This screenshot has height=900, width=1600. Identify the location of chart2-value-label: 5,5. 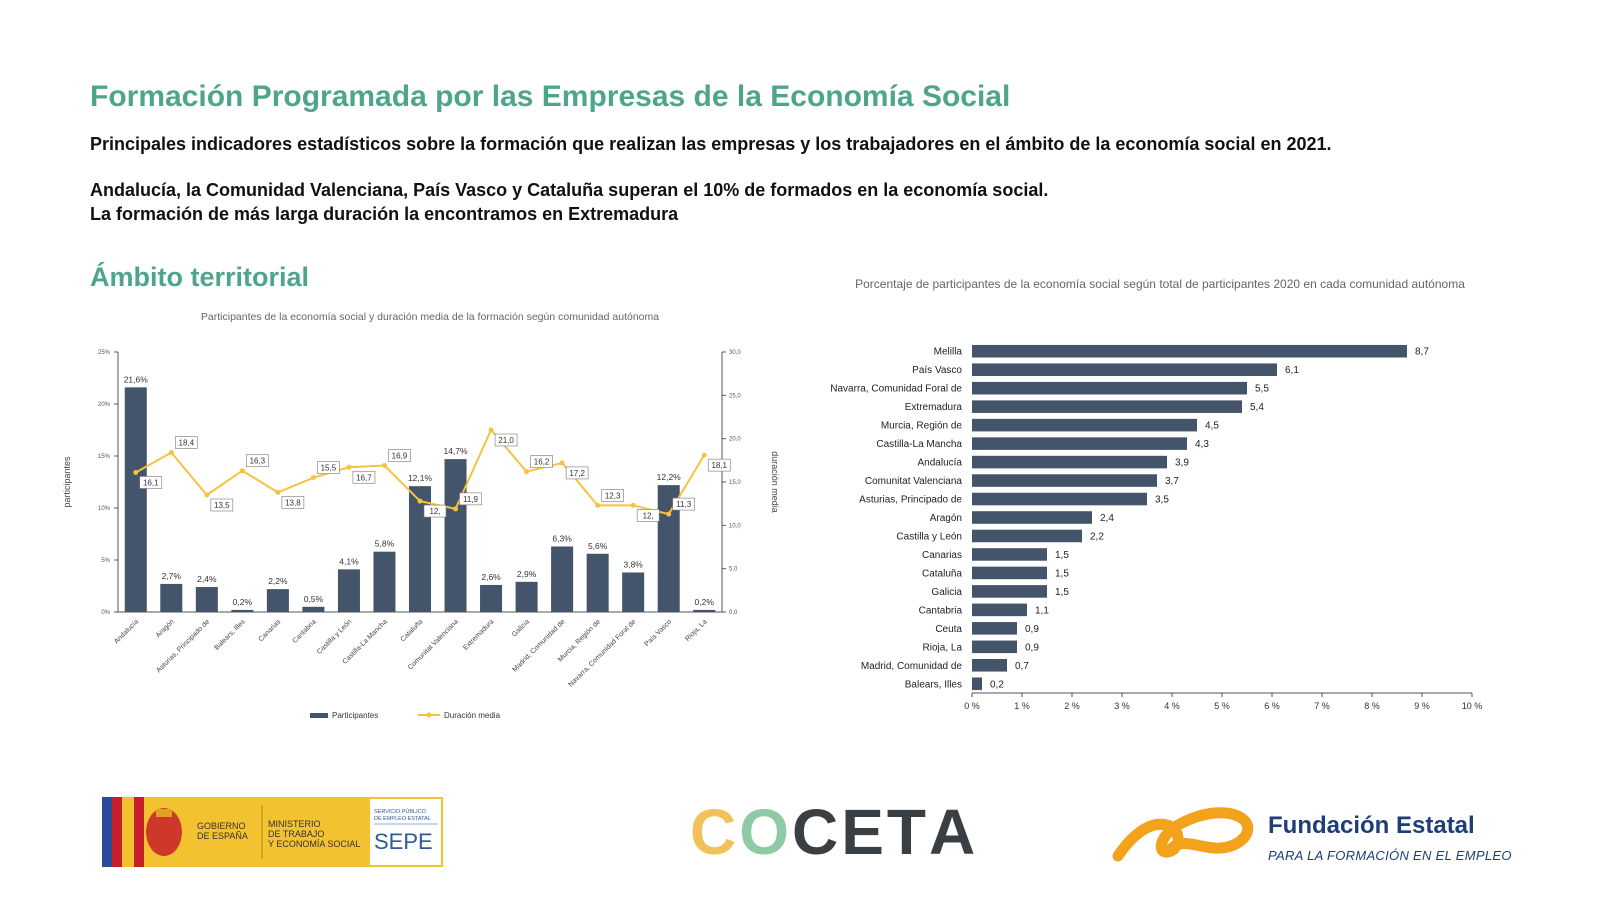
(1262, 389).